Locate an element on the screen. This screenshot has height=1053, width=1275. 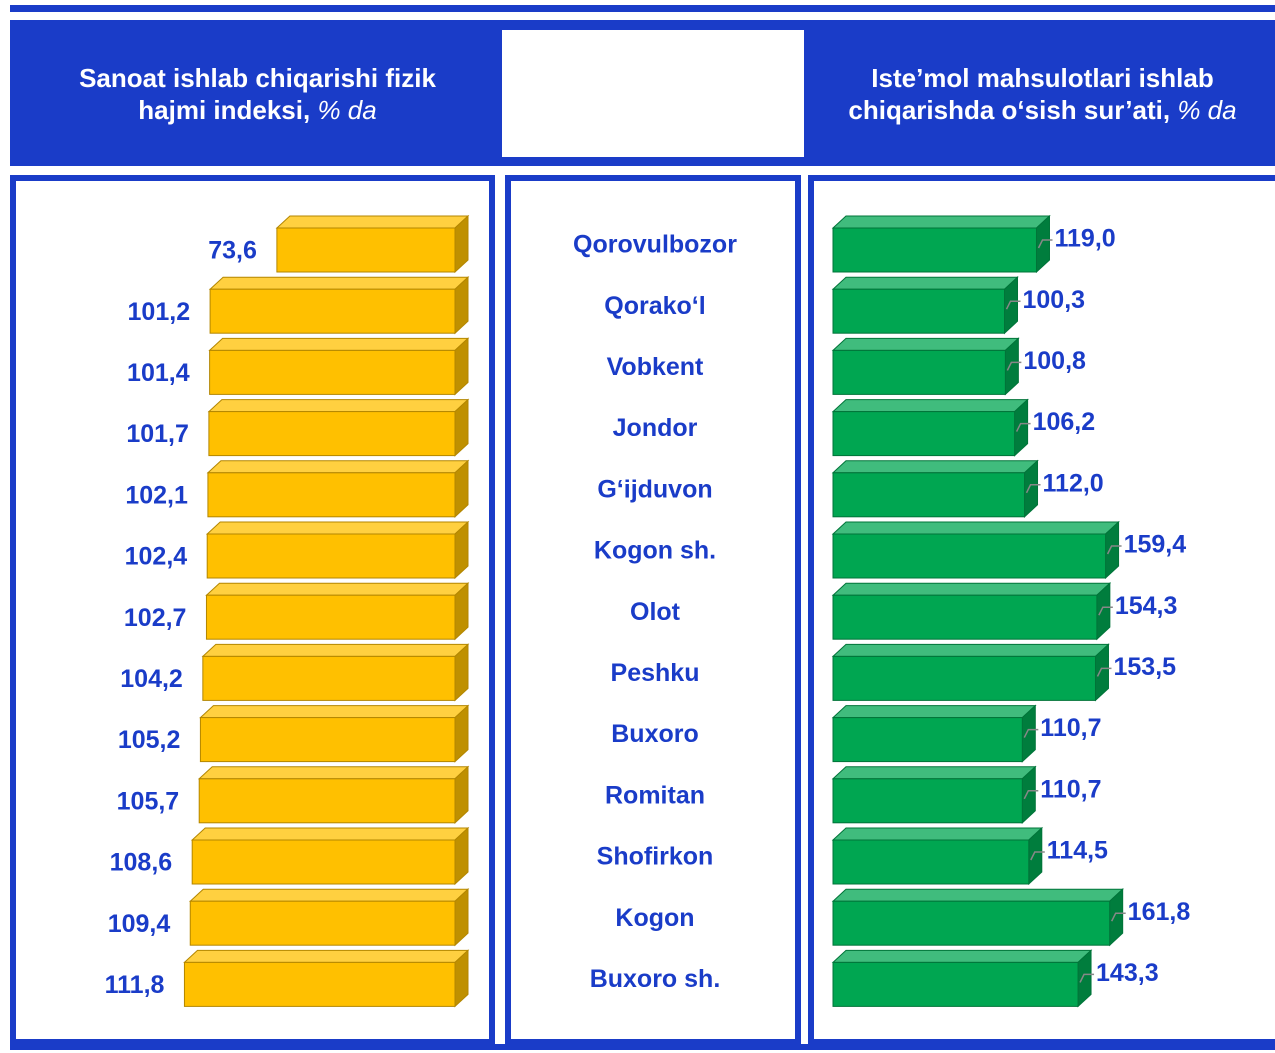
category-label: Romitan is located at coordinates (655, 795).